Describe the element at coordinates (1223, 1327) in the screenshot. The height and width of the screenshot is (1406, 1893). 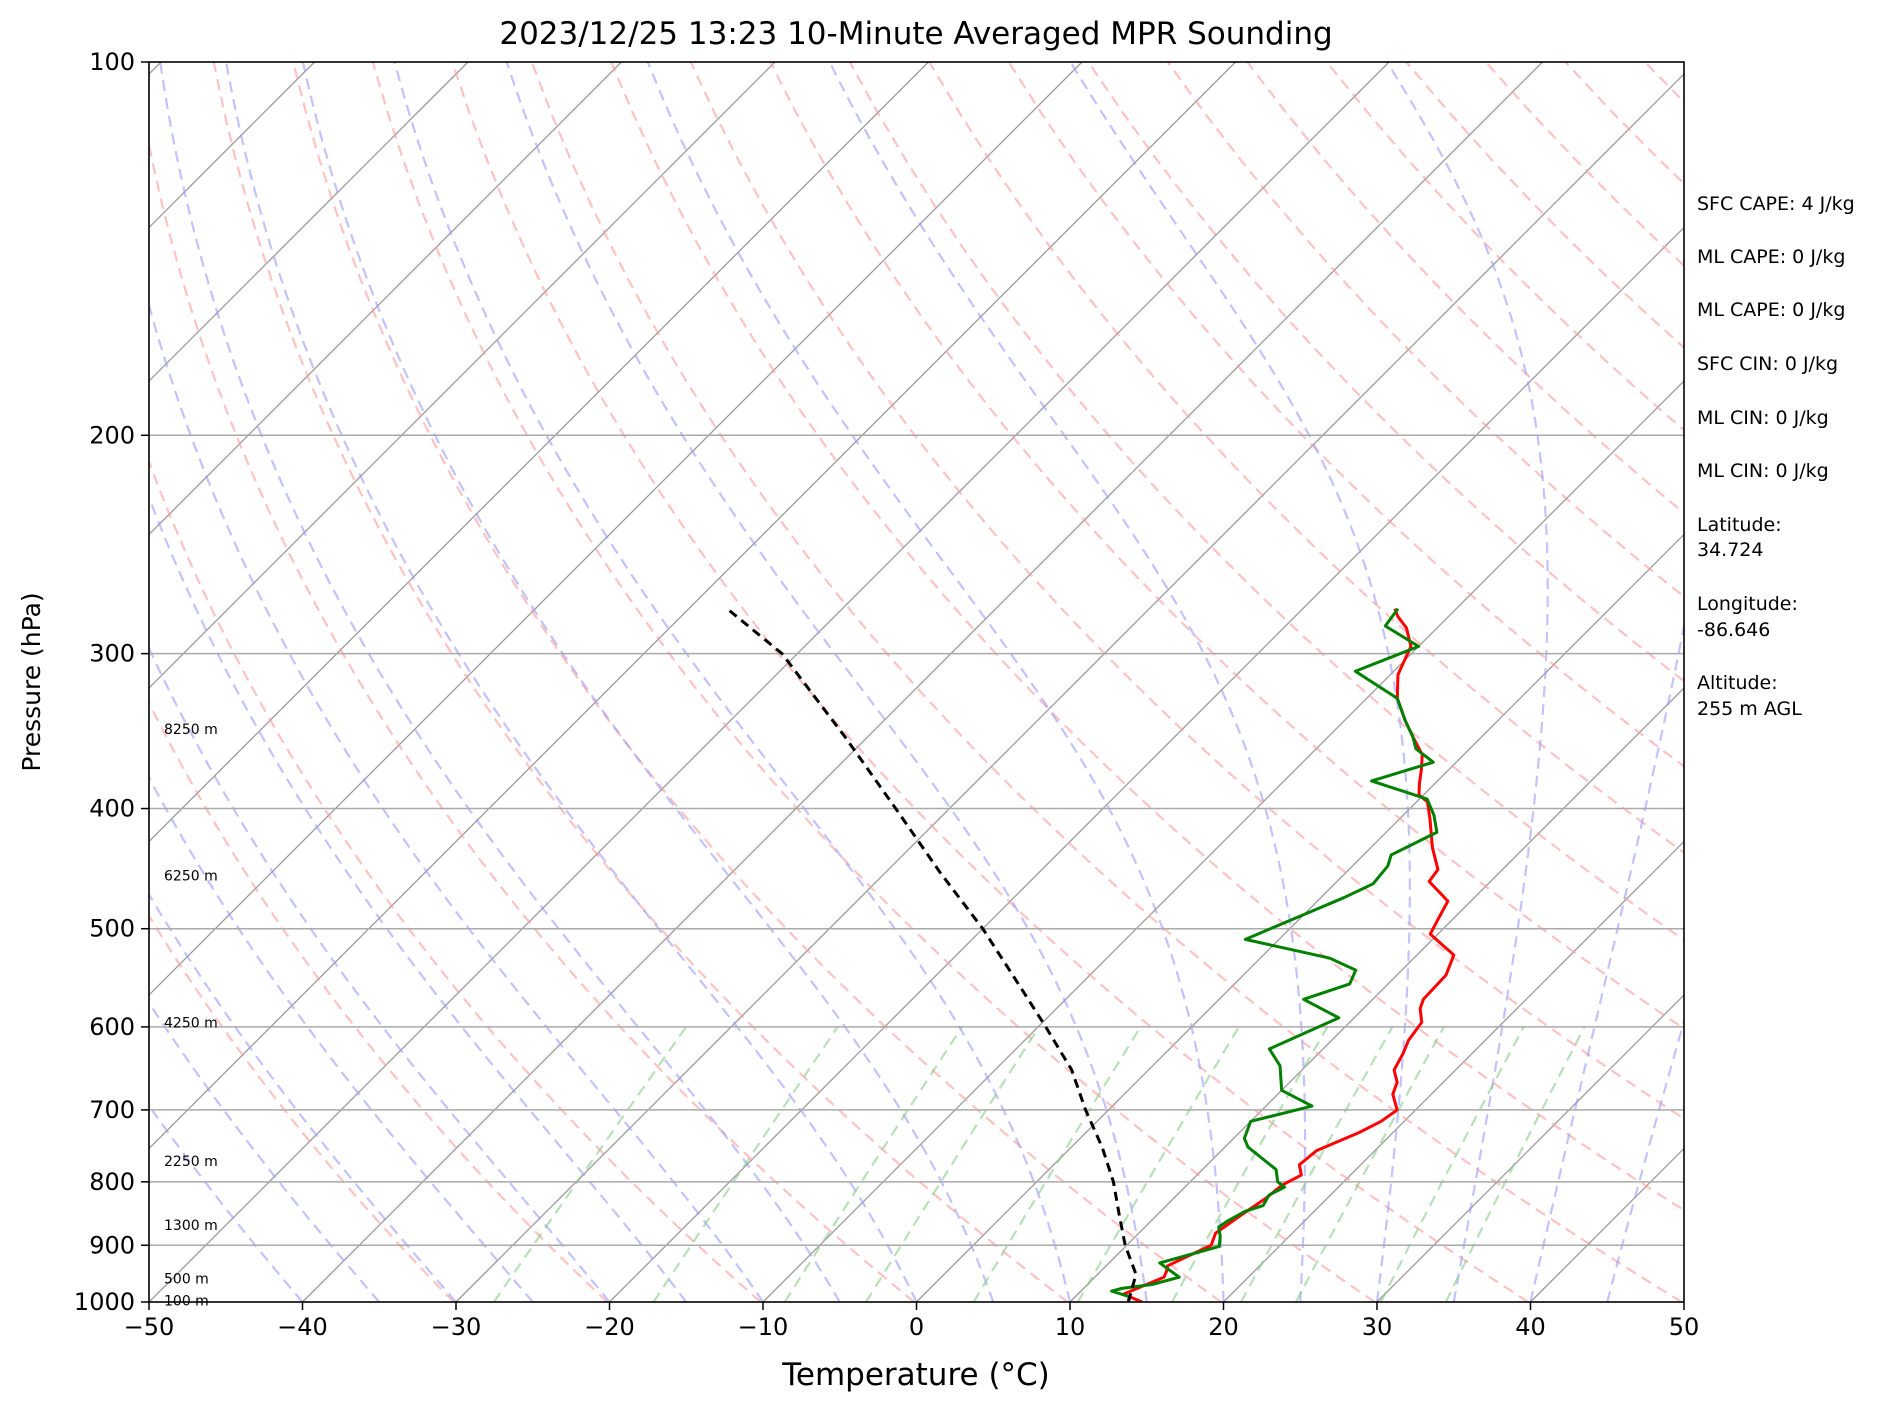
I see `x-tick-label: 20` at that location.